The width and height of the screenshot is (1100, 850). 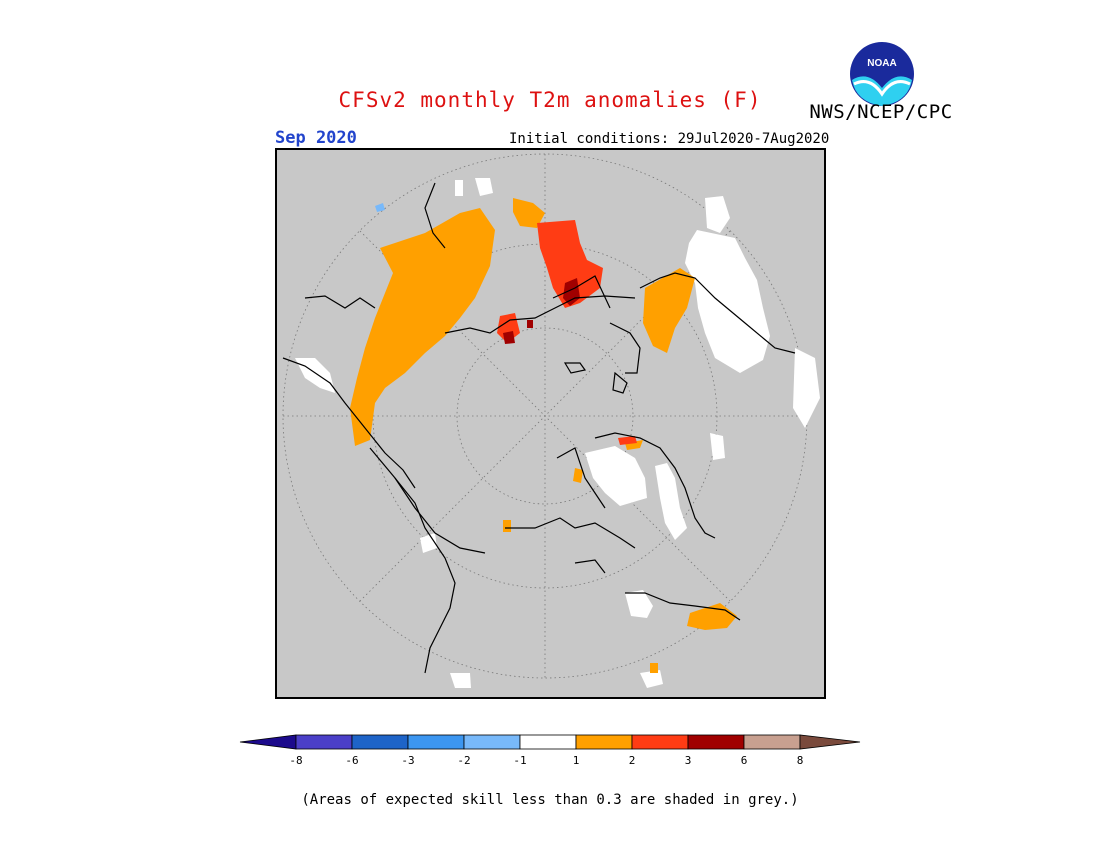 What do you see at coordinates (669, 139) in the screenshot?
I see `initial-conditions: Initial conditions: 29Jul2020-7Aug2020` at bounding box center [669, 139].